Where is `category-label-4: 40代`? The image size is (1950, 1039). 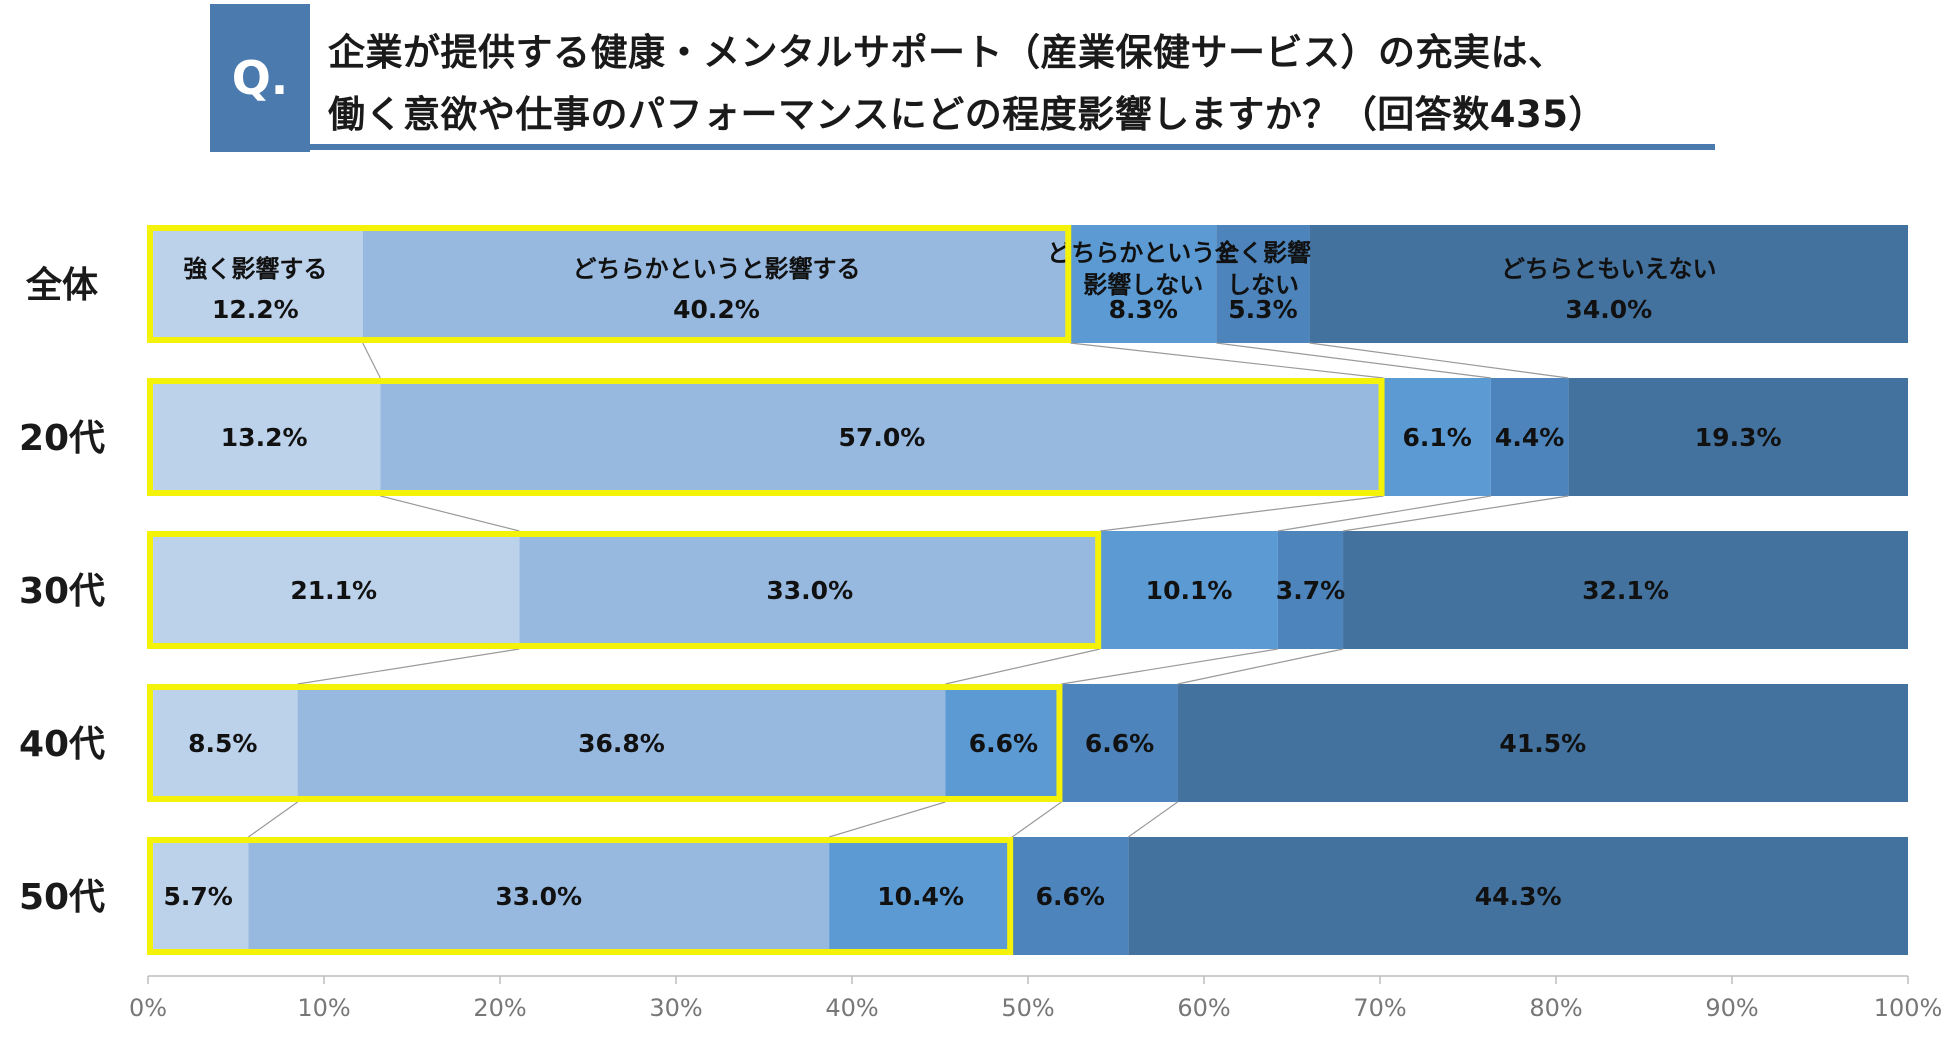 category-label-4: 40代 is located at coordinates (62, 744).